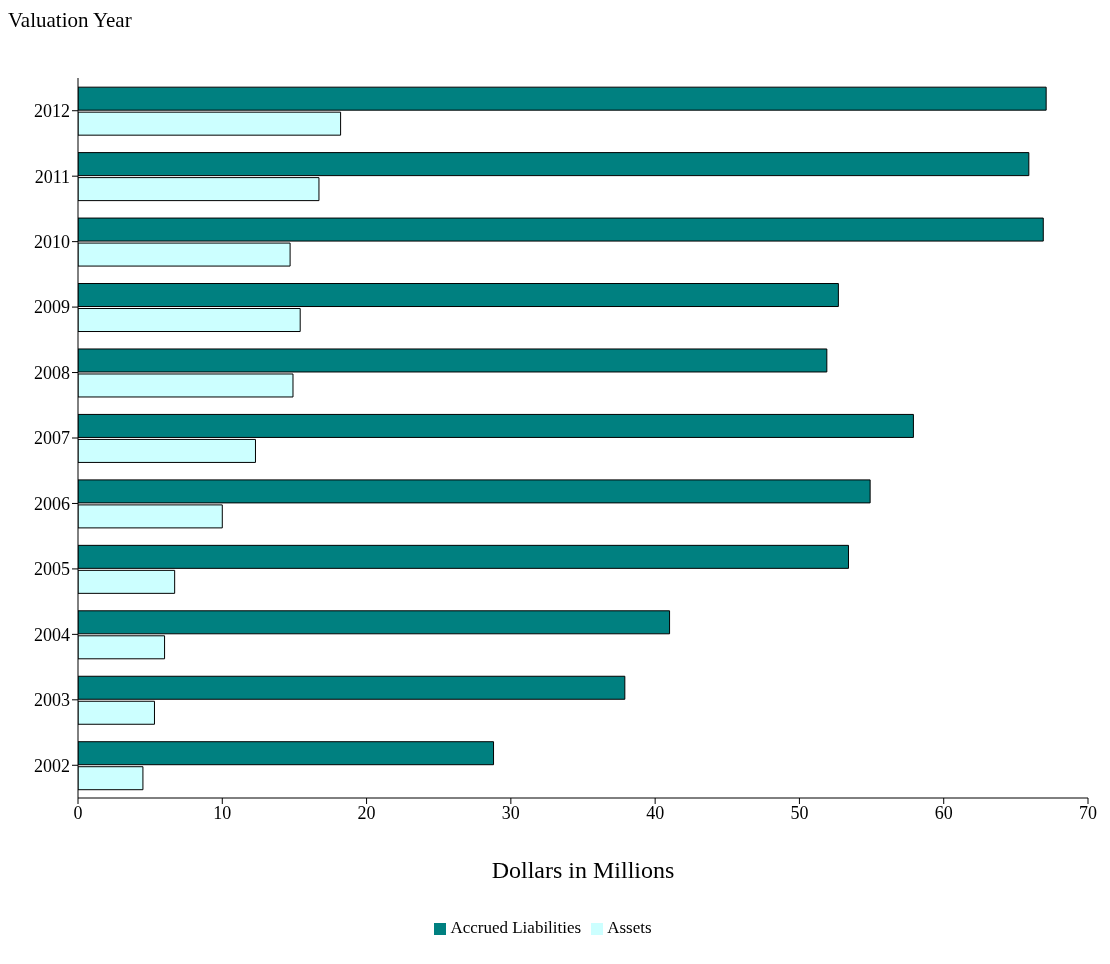 This screenshot has height=964, width=1110. I want to click on x-axis-title: Dollars in Millions, so click(583, 870).